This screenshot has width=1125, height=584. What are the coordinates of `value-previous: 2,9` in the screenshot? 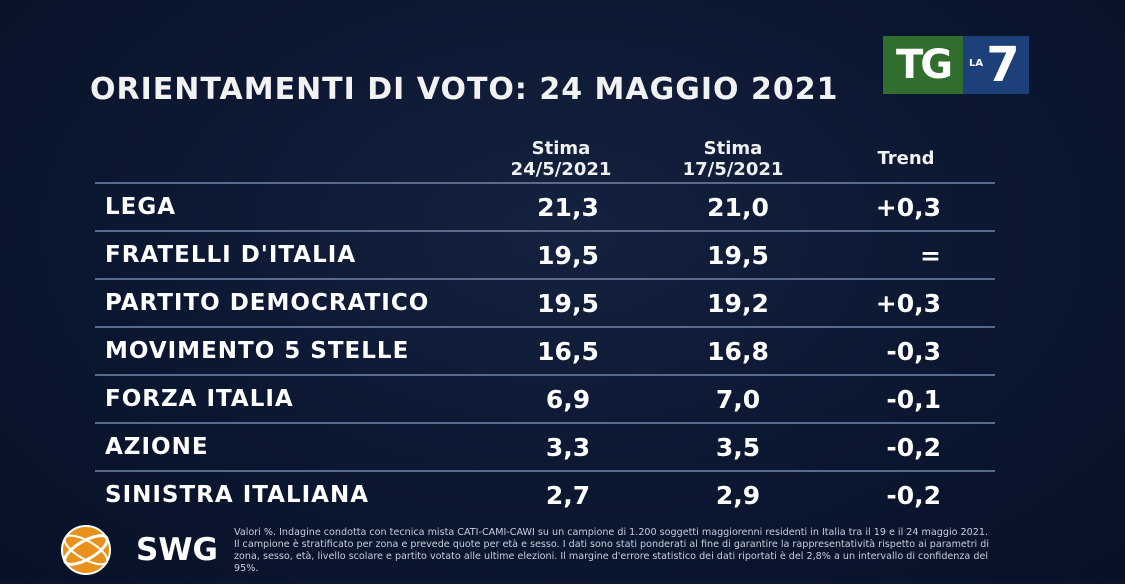 It's located at (738, 495).